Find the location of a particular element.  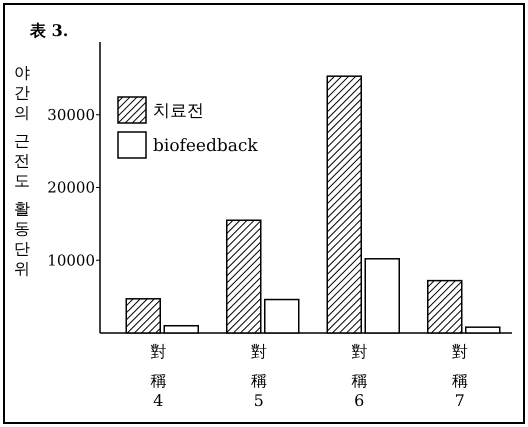

x-tick-label: 對稱7 is located at coordinates (460, 376).